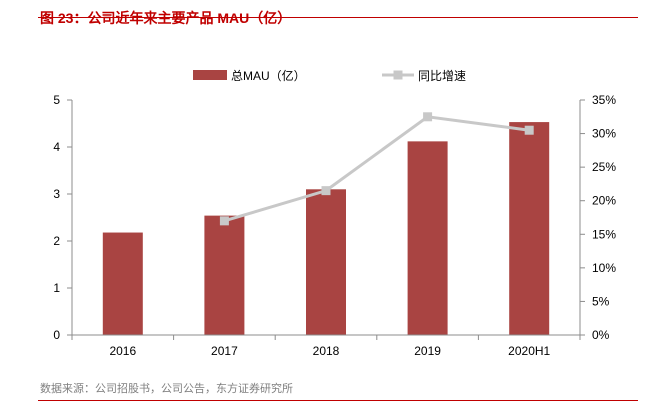 This screenshot has width=648, height=417. Describe the element at coordinates (338, 17) in the screenshot. I see `title-rule` at that location.